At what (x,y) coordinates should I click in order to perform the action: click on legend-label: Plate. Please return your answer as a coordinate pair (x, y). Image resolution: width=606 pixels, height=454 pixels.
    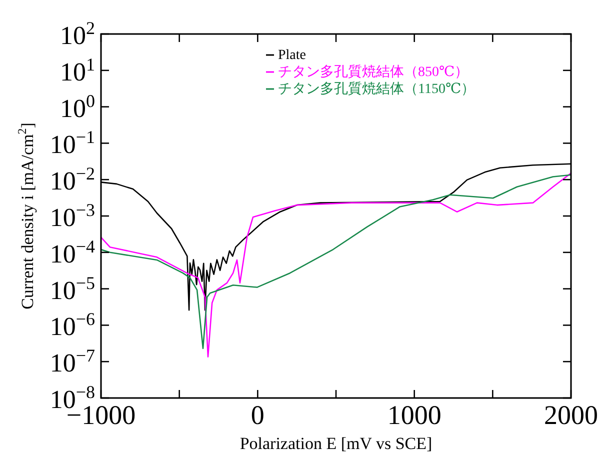
    Looking at the image, I should click on (292, 55).